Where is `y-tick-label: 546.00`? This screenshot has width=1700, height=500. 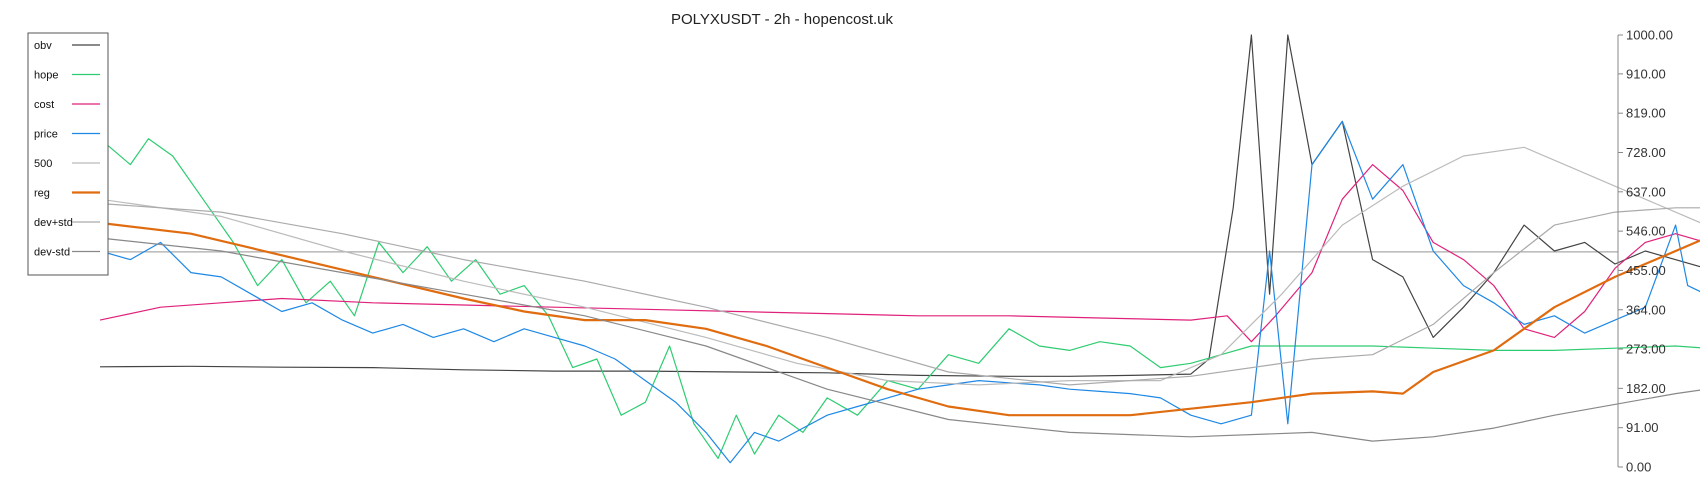
y-tick-label: 546.00 is located at coordinates (1646, 231).